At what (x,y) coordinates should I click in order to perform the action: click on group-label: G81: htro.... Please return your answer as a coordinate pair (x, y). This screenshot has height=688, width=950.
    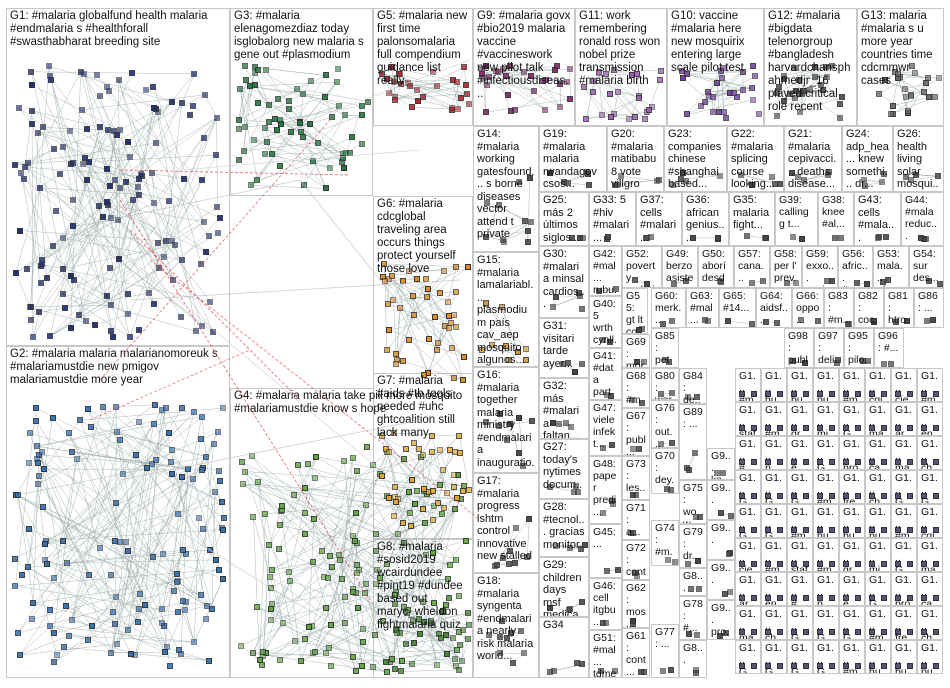
    Looking at the image, I should click on (899, 308).